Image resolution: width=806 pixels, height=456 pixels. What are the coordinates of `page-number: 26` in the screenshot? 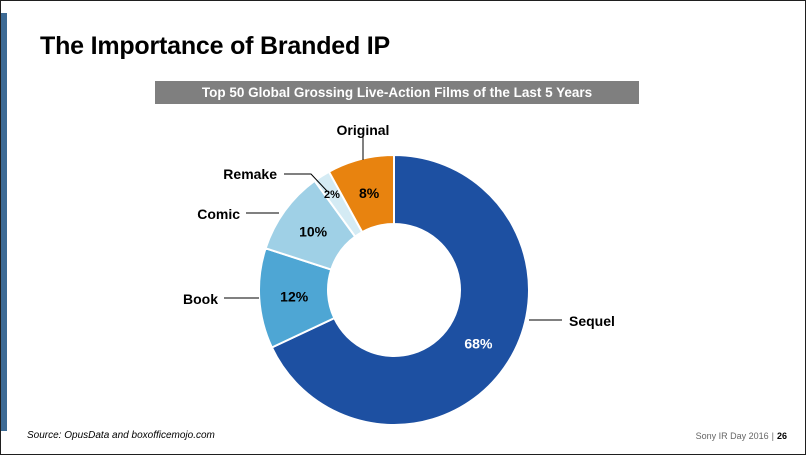 It's located at (781, 436).